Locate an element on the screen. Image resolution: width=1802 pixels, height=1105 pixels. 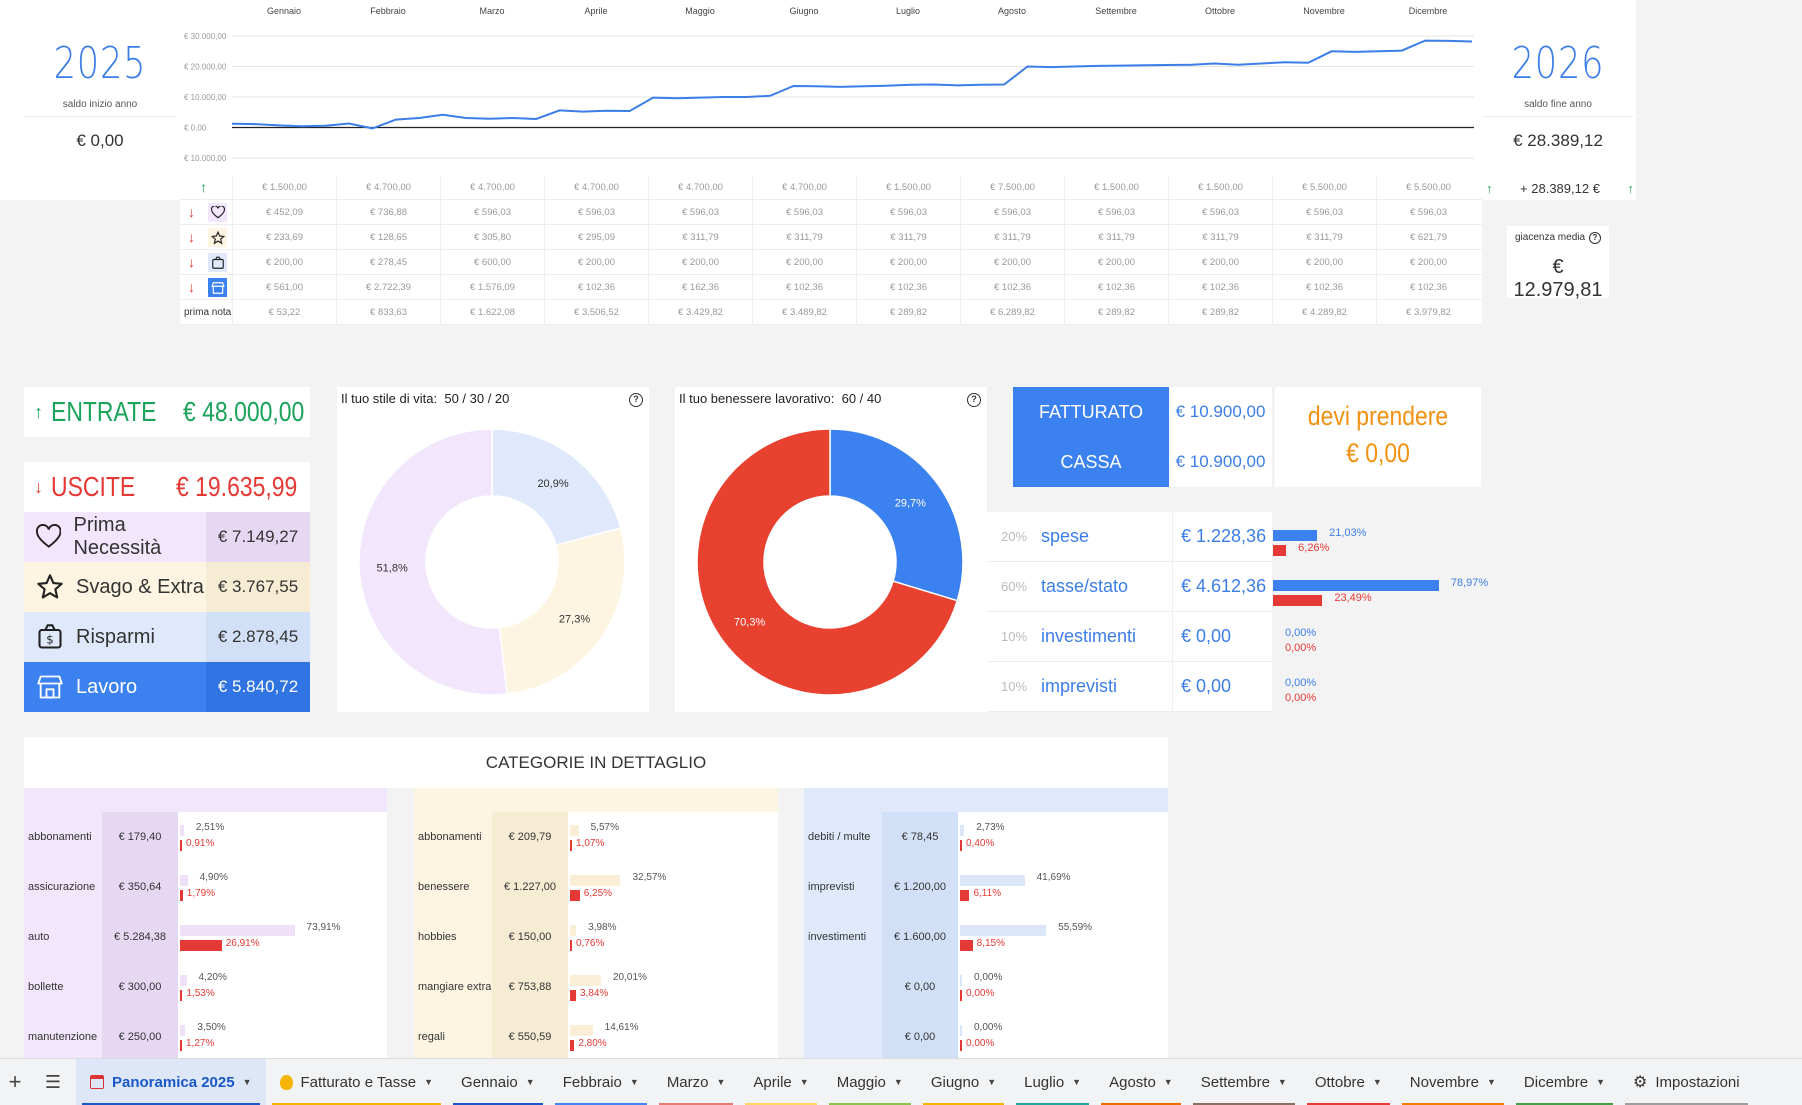
monthly-cell: € 3.506,52 is located at coordinates (596, 312).